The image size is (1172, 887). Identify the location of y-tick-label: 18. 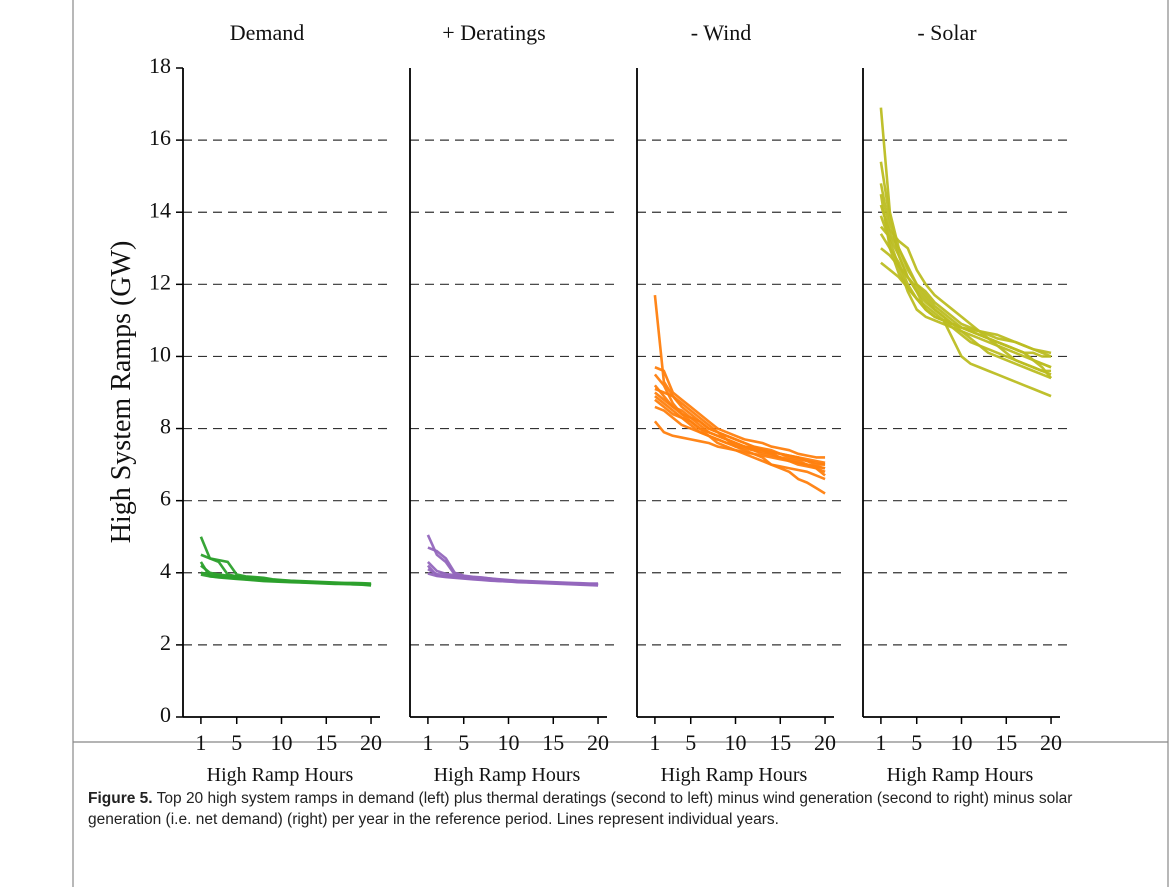
(160, 65).